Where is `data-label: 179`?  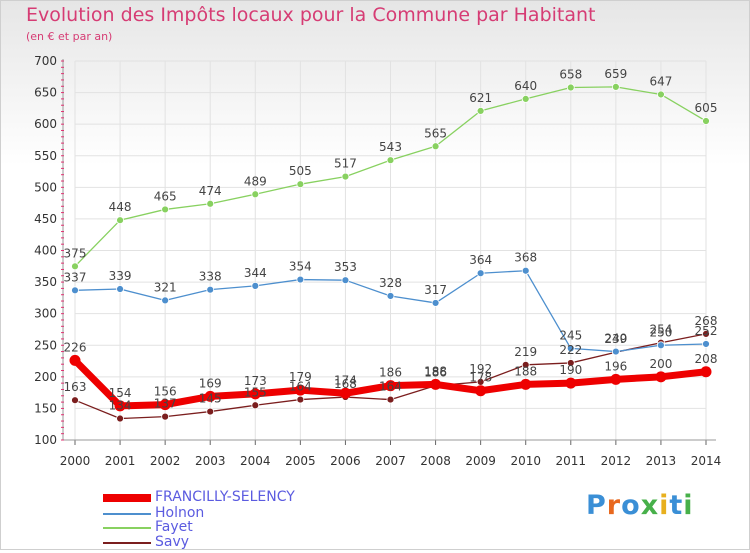 data-label: 179 is located at coordinates (300, 377).